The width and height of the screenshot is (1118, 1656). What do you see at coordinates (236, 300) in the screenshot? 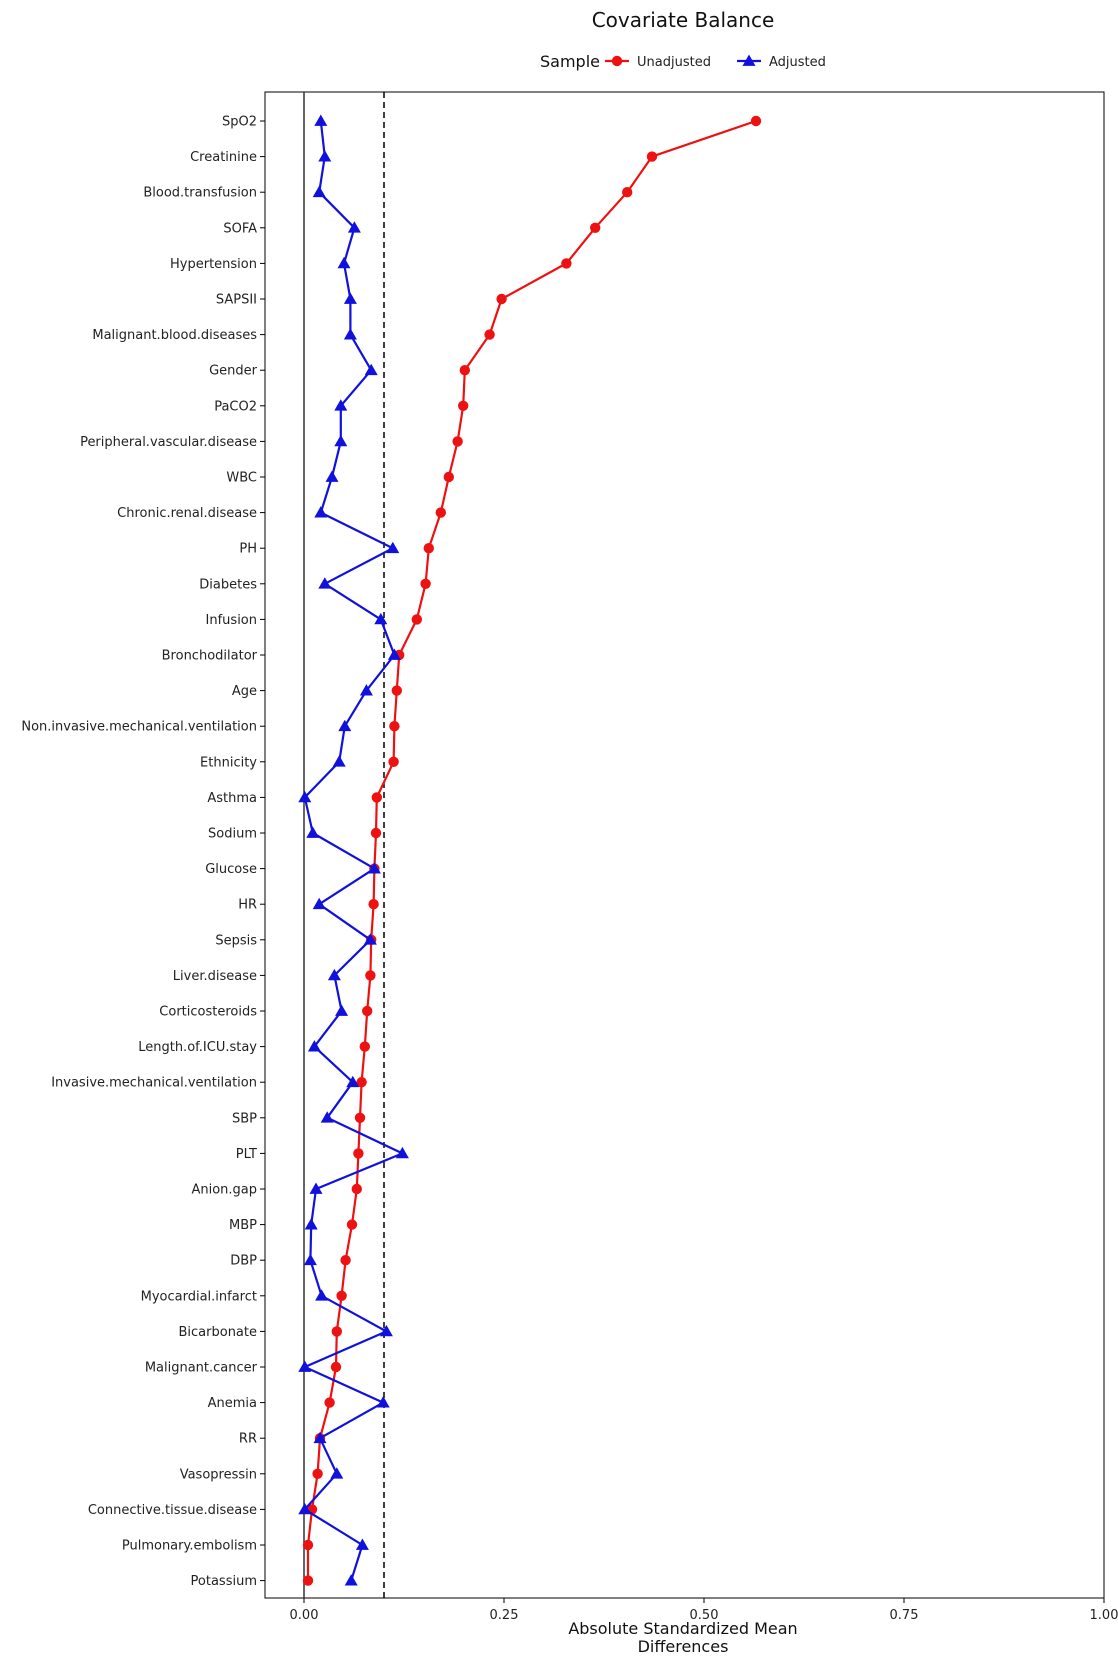
I see `y-tick-label: SAPSII` at bounding box center [236, 300].